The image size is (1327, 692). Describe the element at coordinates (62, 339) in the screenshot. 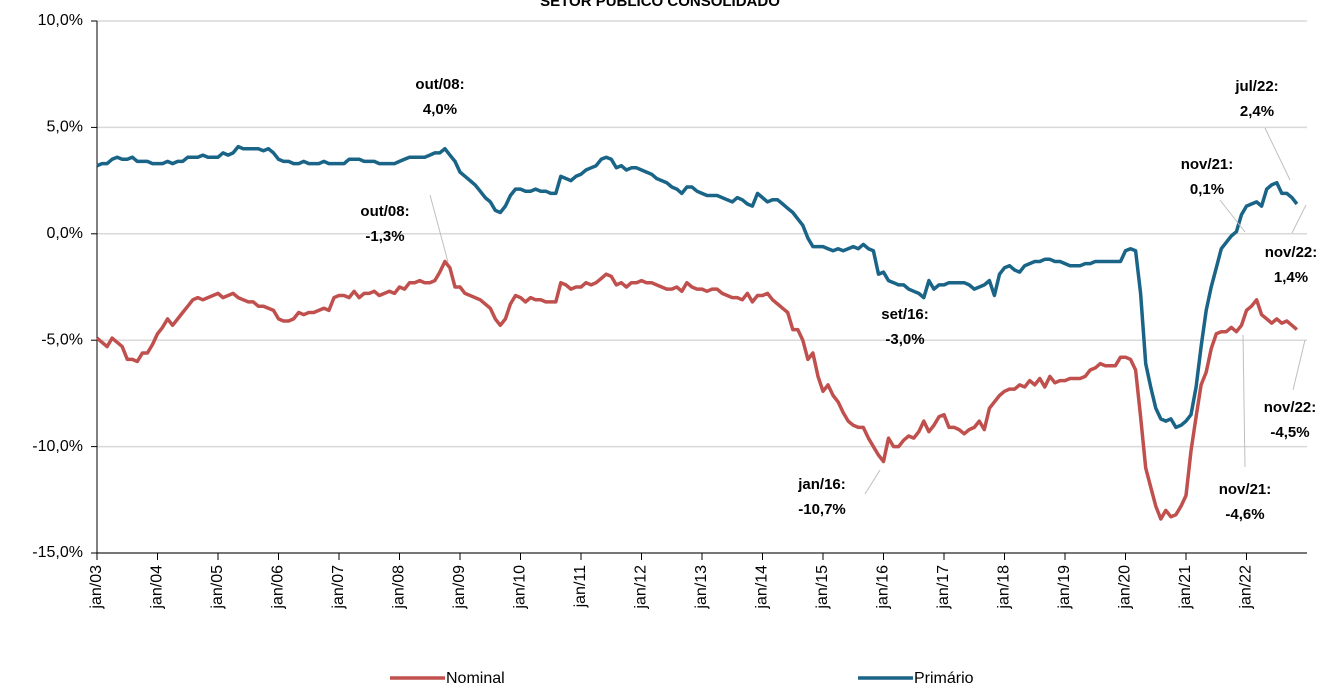

I see `y-tick-label: -5,0%` at that location.